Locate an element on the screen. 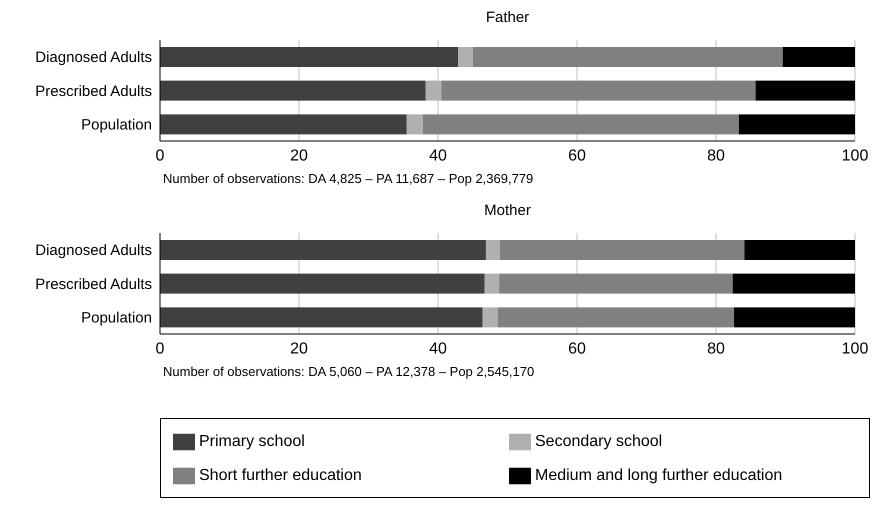 This screenshot has width=880, height=531. legend-label: Secondary school is located at coordinates (599, 442).